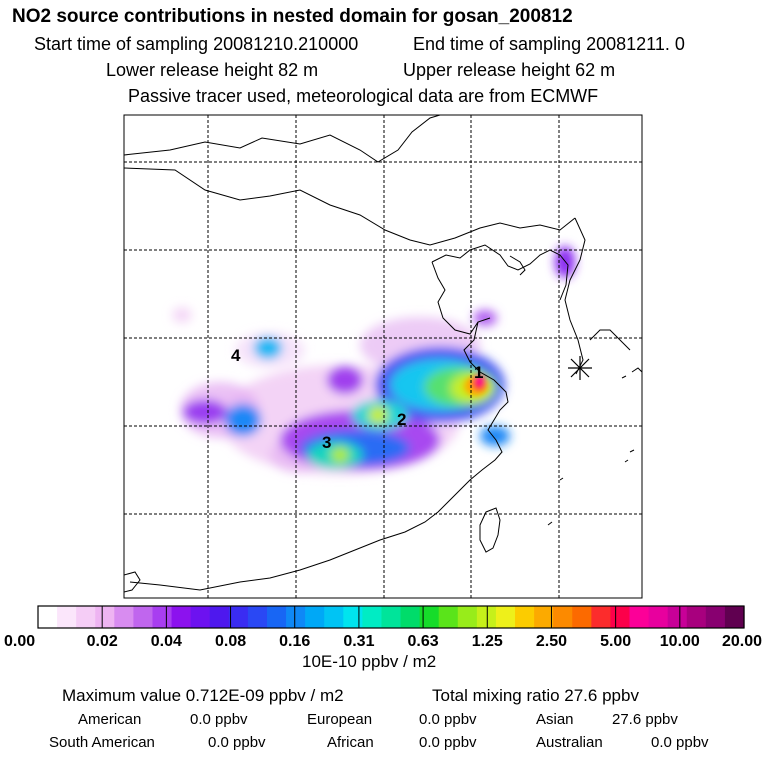 This screenshot has height=768, width=768. I want to click on contrib-american-value: 0.0 ppbv, so click(219, 719).